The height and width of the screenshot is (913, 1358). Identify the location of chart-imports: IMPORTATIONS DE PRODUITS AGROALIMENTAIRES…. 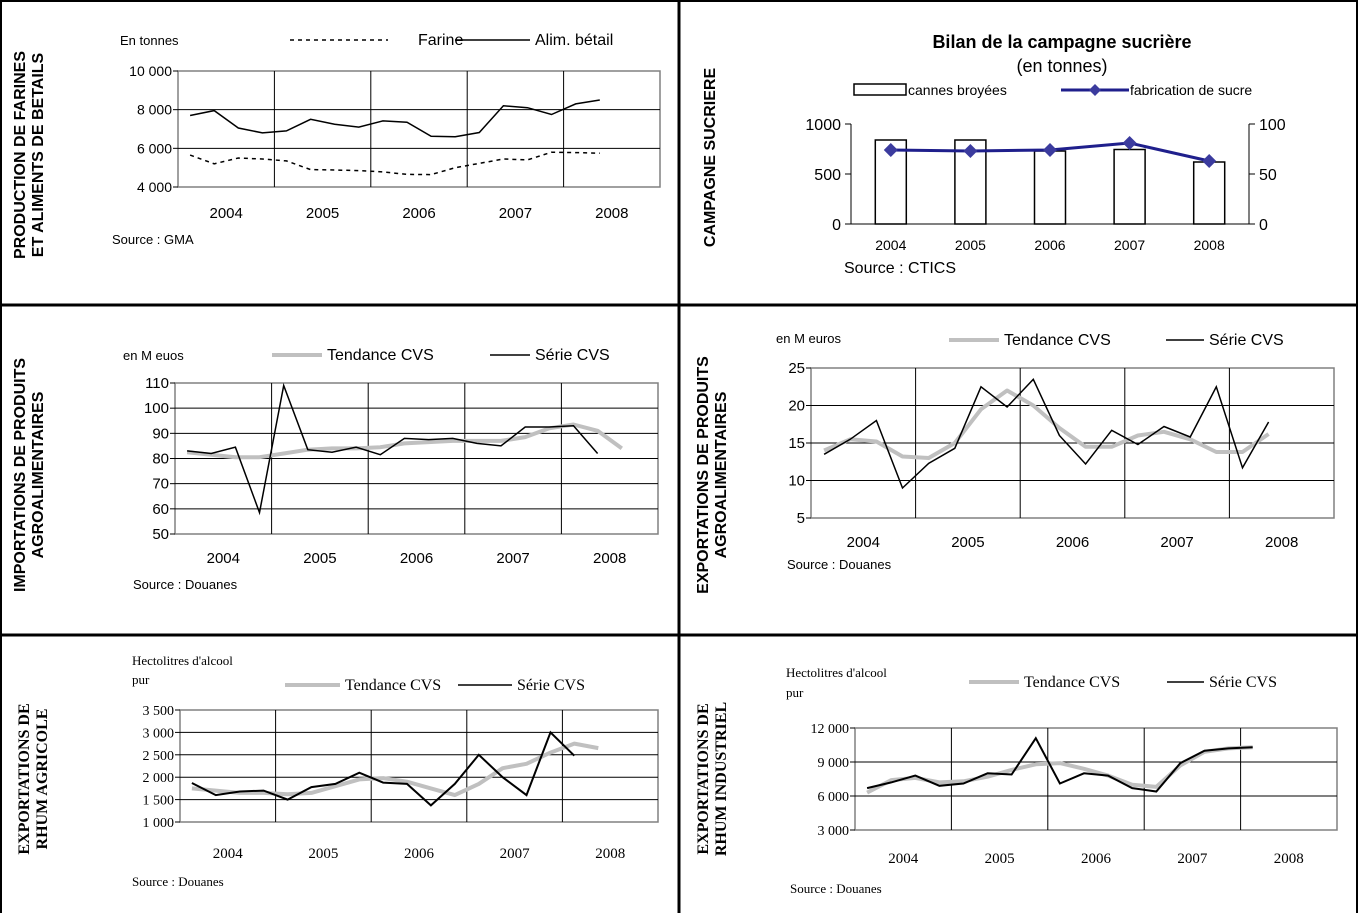
(335, 469).